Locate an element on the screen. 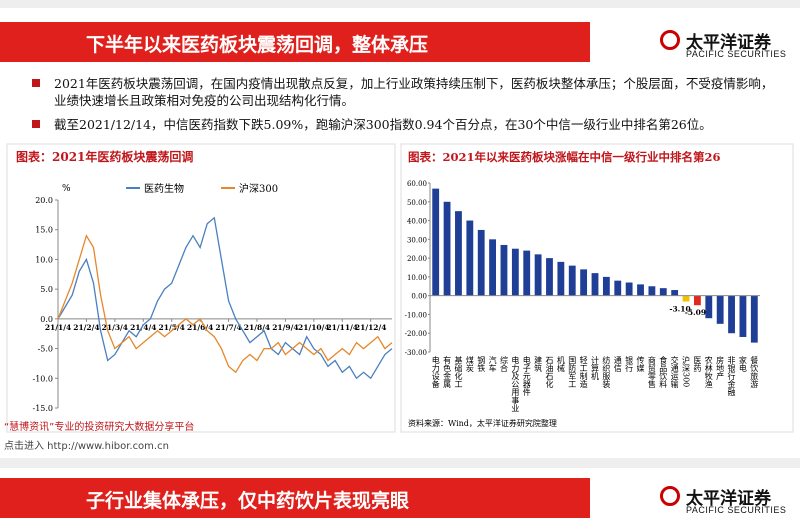 This screenshot has height=531, width=800. x-tick-label: 21/6/4 is located at coordinates (200, 327).